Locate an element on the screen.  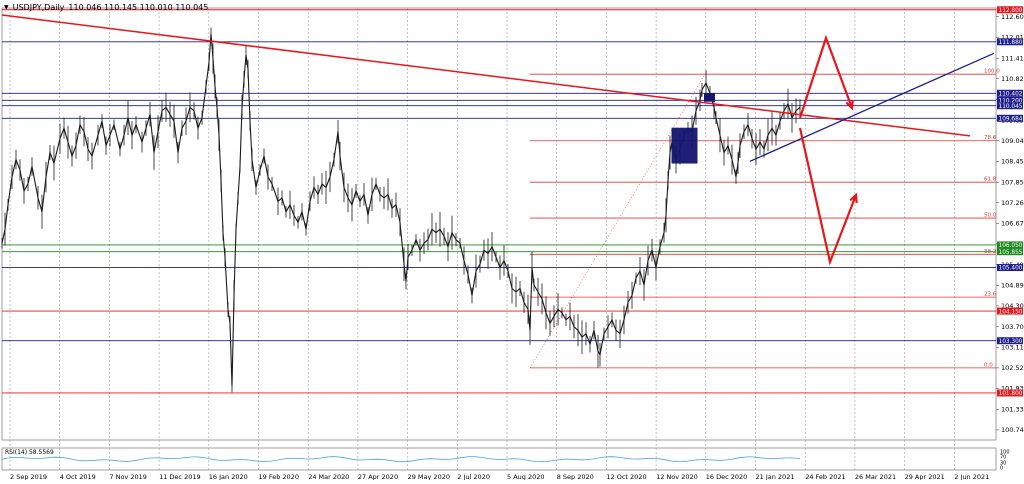
fib-level-label: 100.0 is located at coordinates (992, 72).